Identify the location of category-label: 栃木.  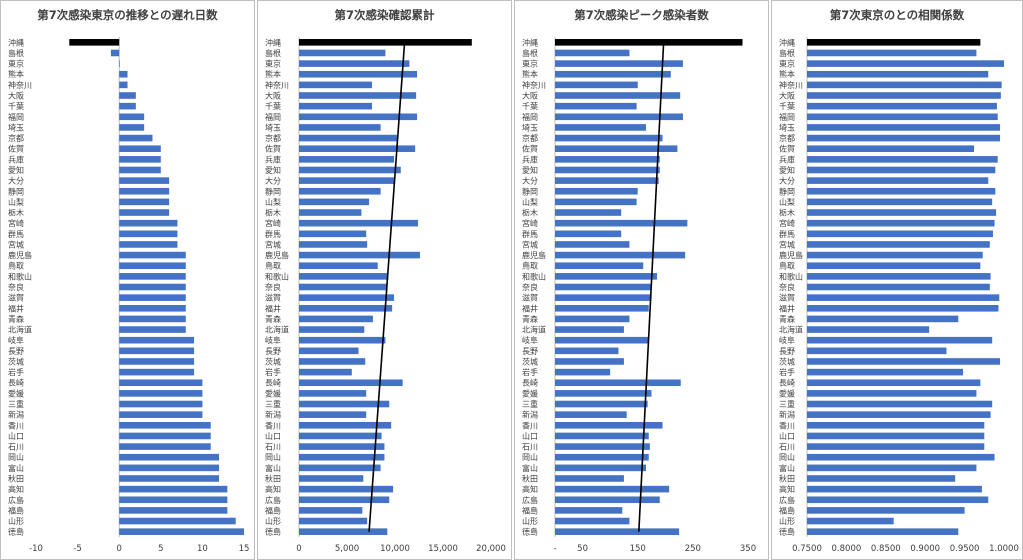
(273, 213).